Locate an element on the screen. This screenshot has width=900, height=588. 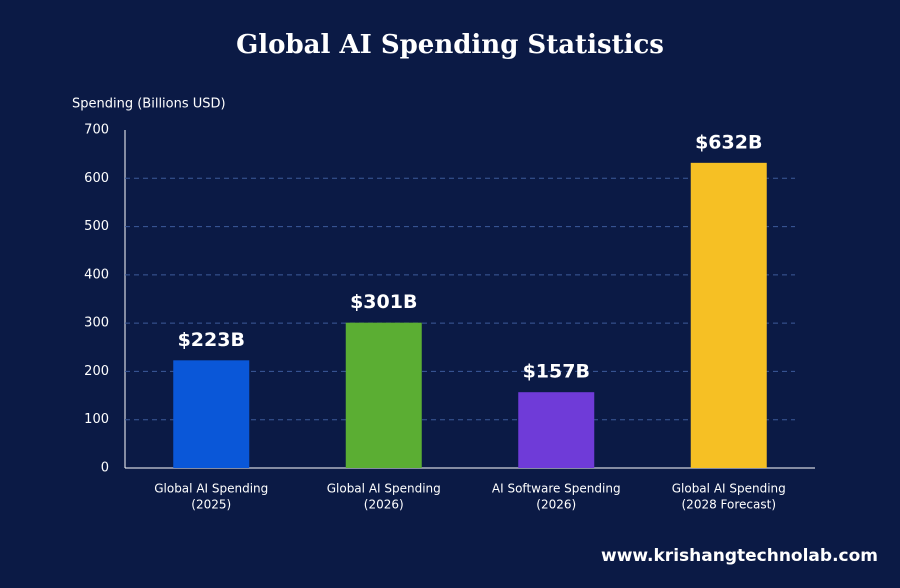
y-axis-label: Spending (Billions USD) is located at coordinates (149, 104).